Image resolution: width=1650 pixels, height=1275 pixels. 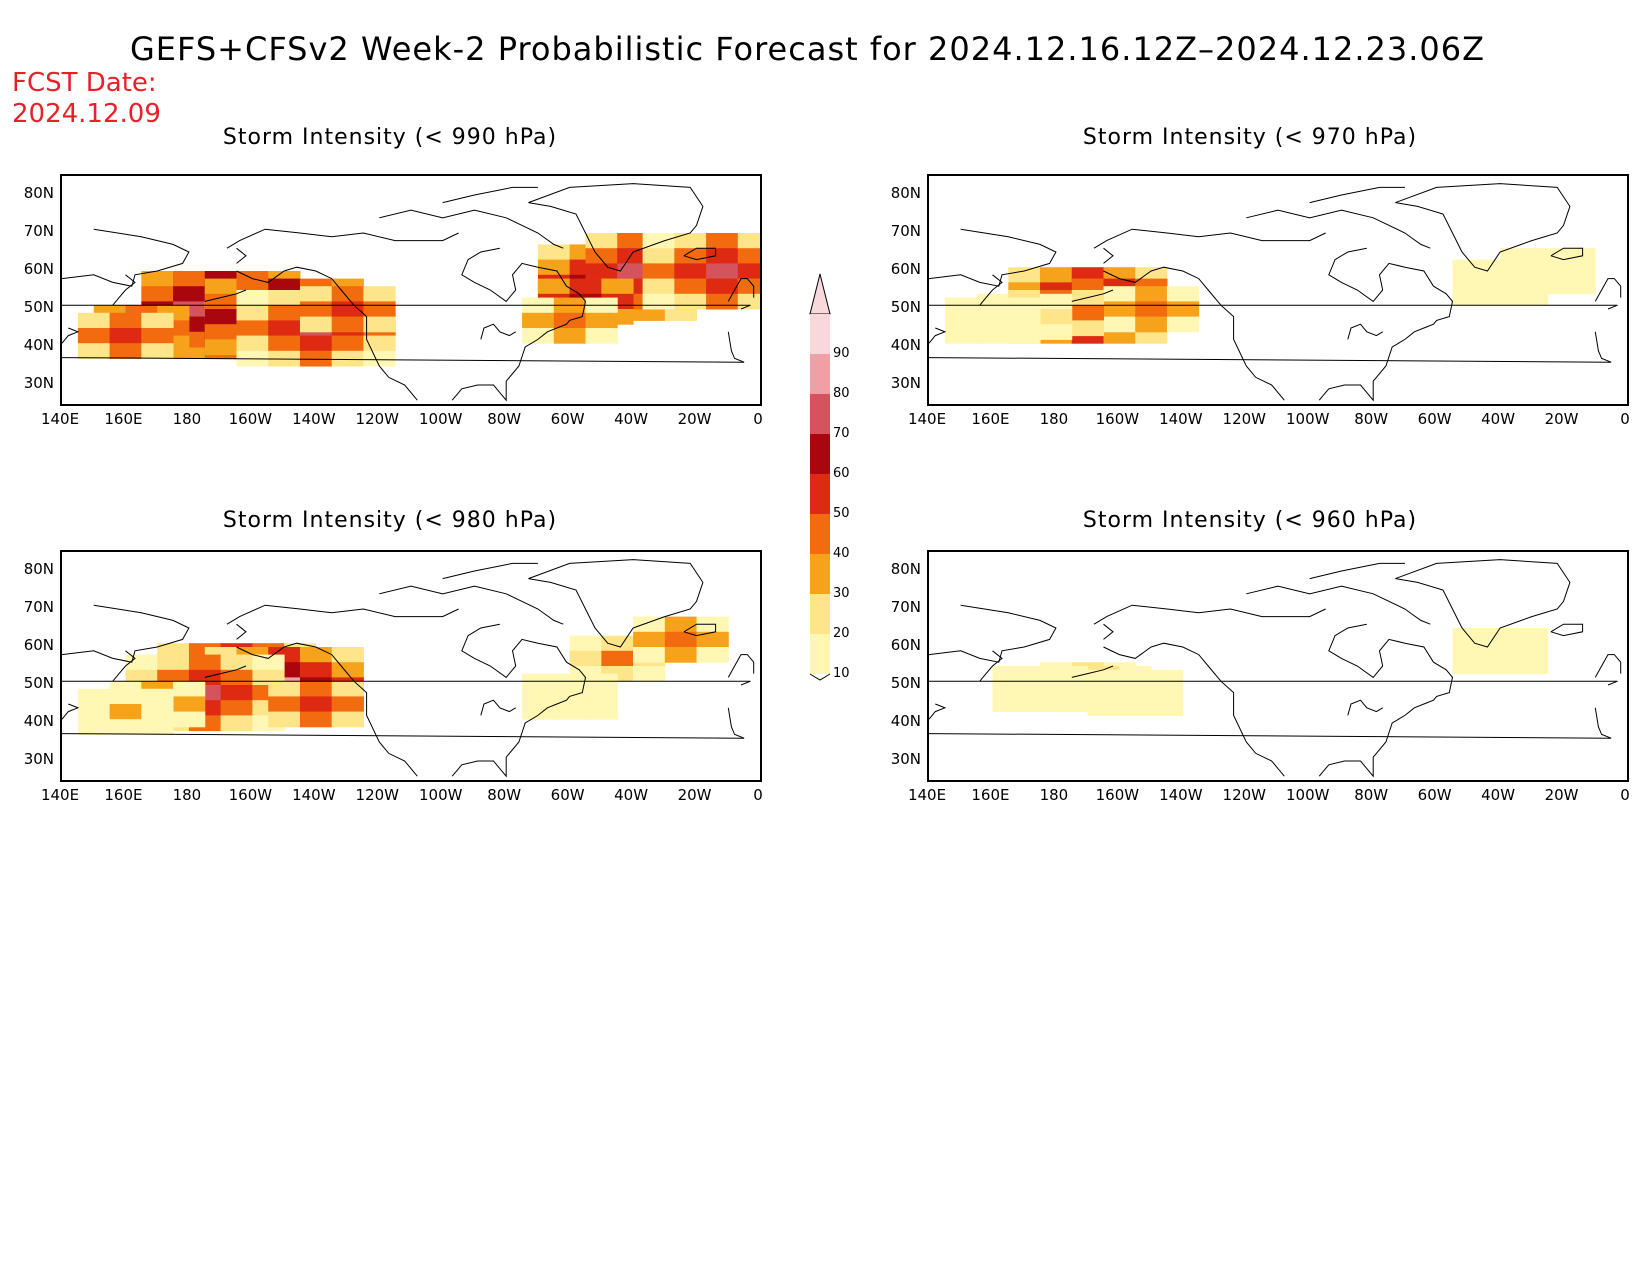 I want to click on lon-tick-label: 160E, so click(x=123, y=419).